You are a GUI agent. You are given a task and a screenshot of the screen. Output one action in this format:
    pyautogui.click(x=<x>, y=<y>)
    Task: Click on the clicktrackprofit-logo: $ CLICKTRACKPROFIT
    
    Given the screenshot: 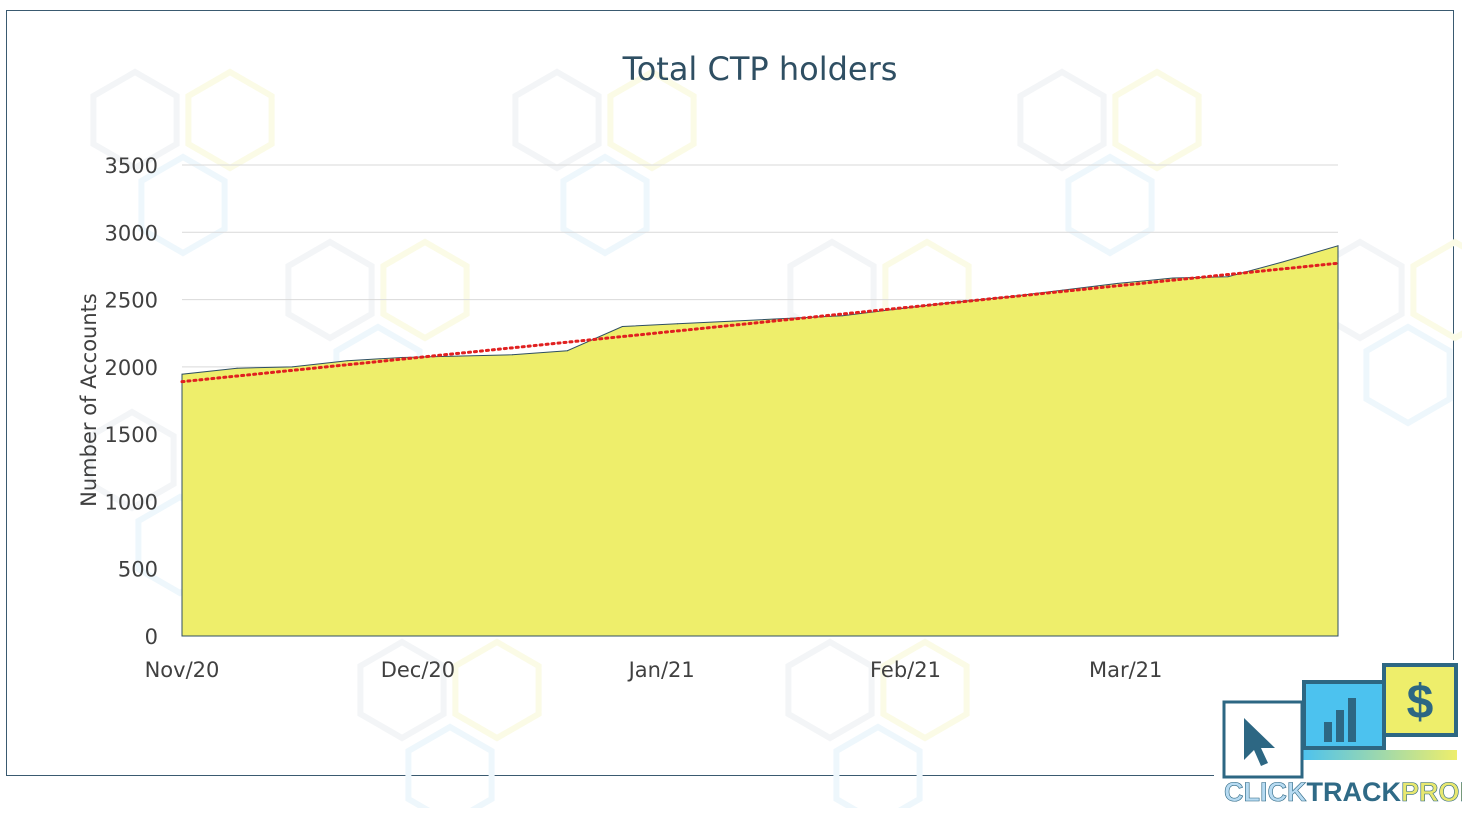 What is the action you would take?
    pyautogui.click(x=1338, y=734)
    